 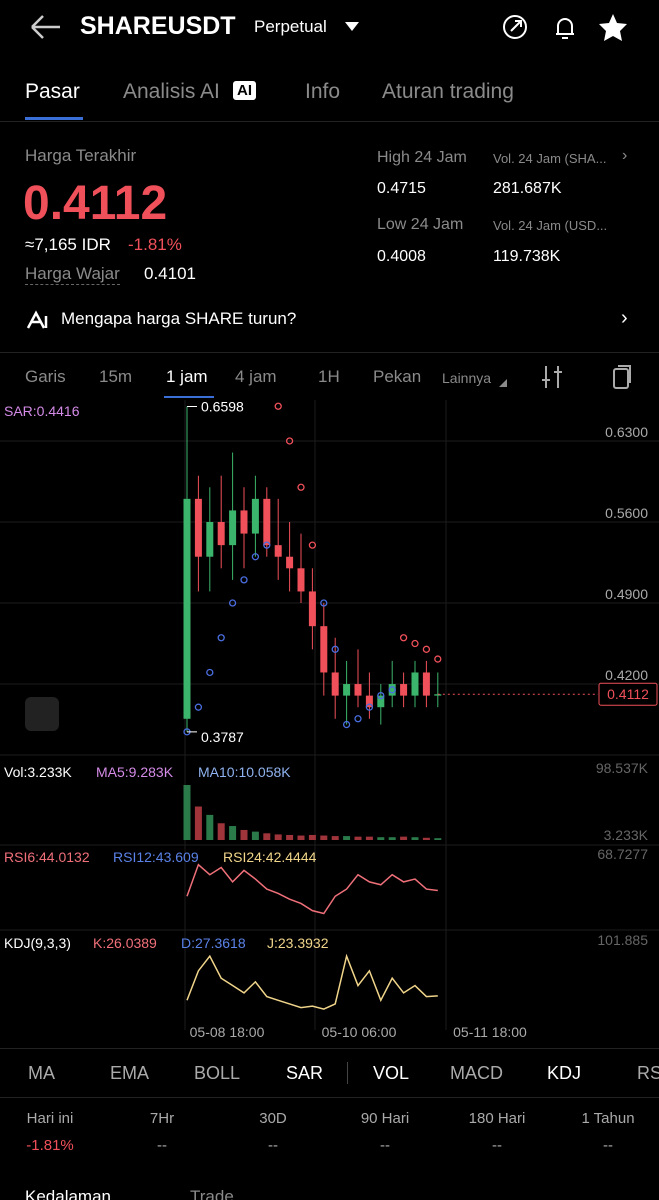 I want to click on indicator: RSI, so click(x=648, y=1073).